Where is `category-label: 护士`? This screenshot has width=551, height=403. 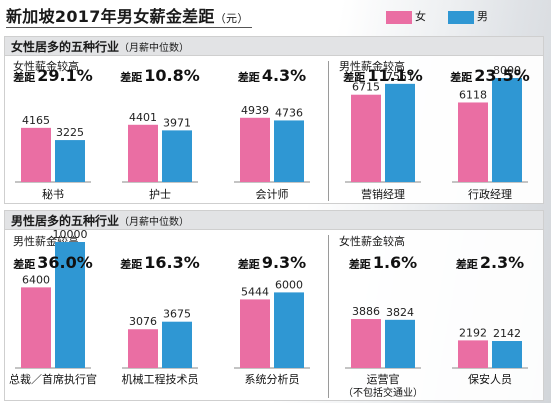
category-label: 护士 is located at coordinates (160, 194).